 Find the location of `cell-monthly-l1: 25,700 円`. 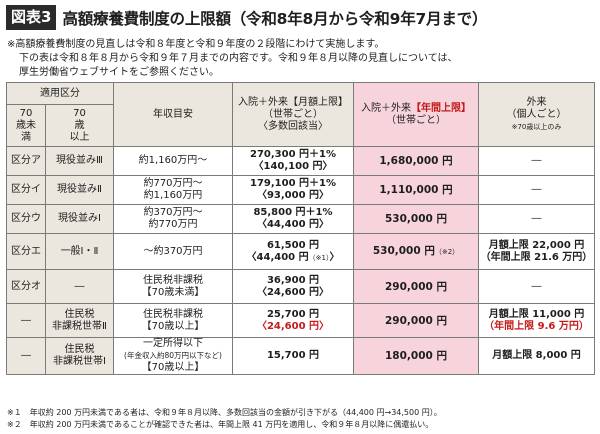

cell-monthly-l1: 25,700 円 is located at coordinates (293, 314).